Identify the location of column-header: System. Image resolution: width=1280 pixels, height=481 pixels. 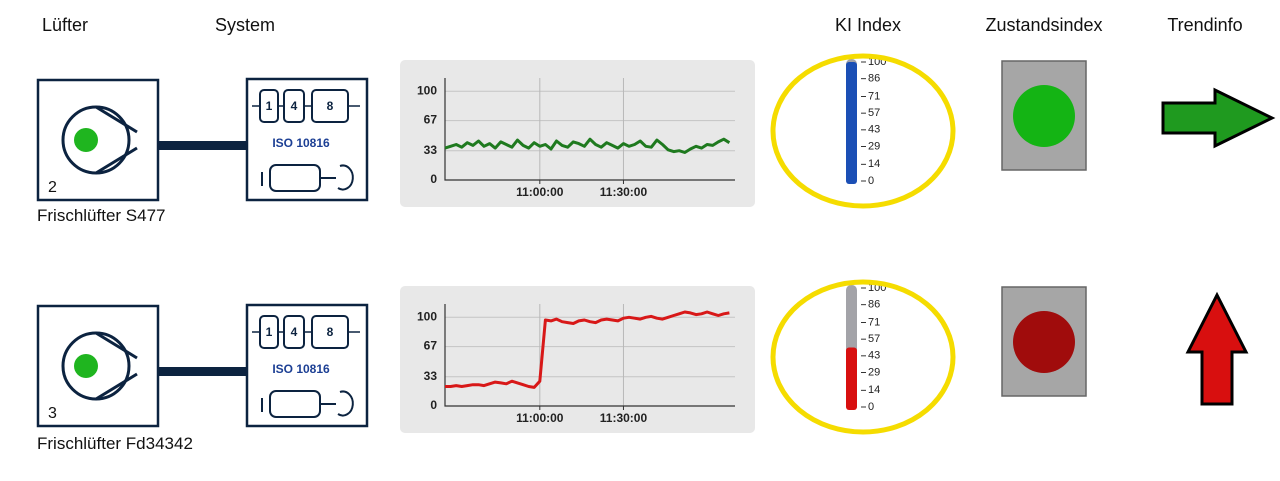
(245, 25).